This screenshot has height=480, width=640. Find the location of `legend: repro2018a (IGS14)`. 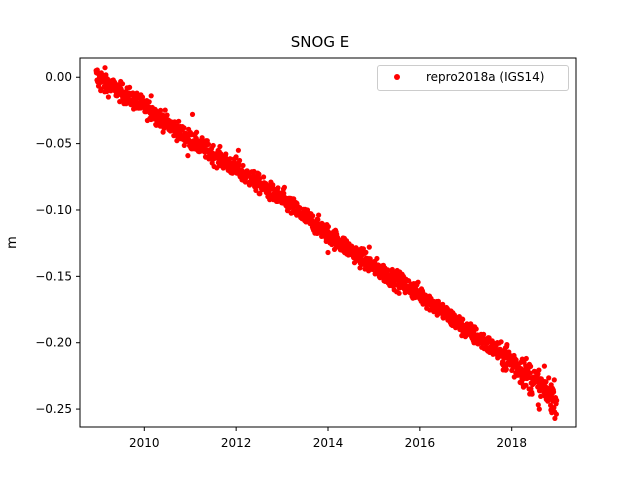

legend: repro2018a (IGS14) is located at coordinates (473, 78).